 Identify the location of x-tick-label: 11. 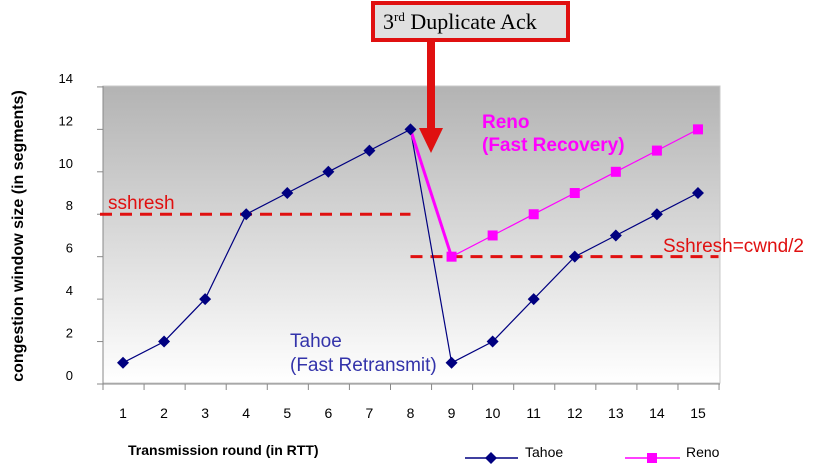
(533, 413).